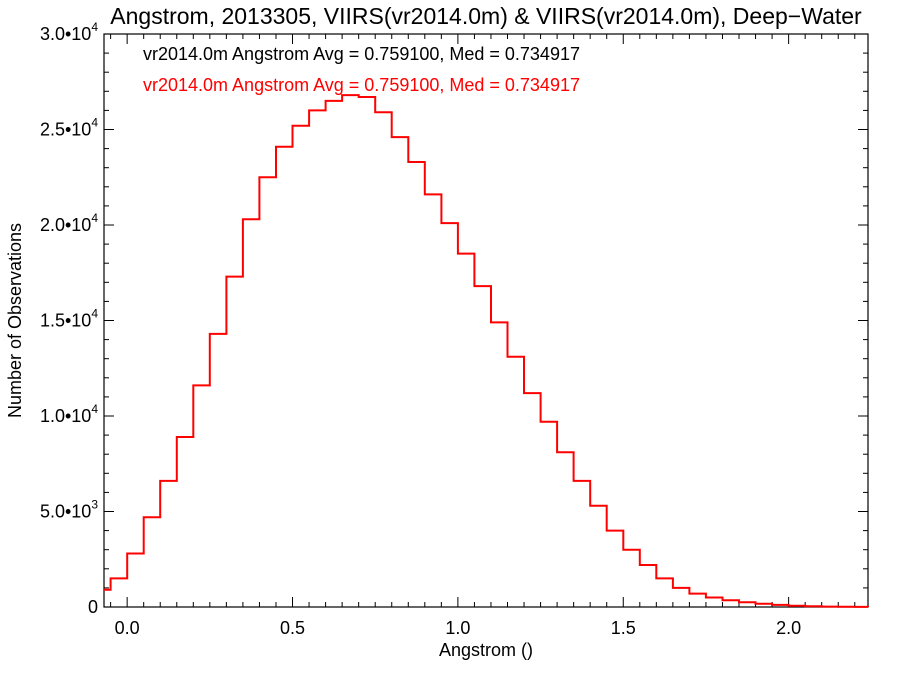  What do you see at coordinates (93, 607) in the screenshot?
I see `y-tick-label: 0` at bounding box center [93, 607].